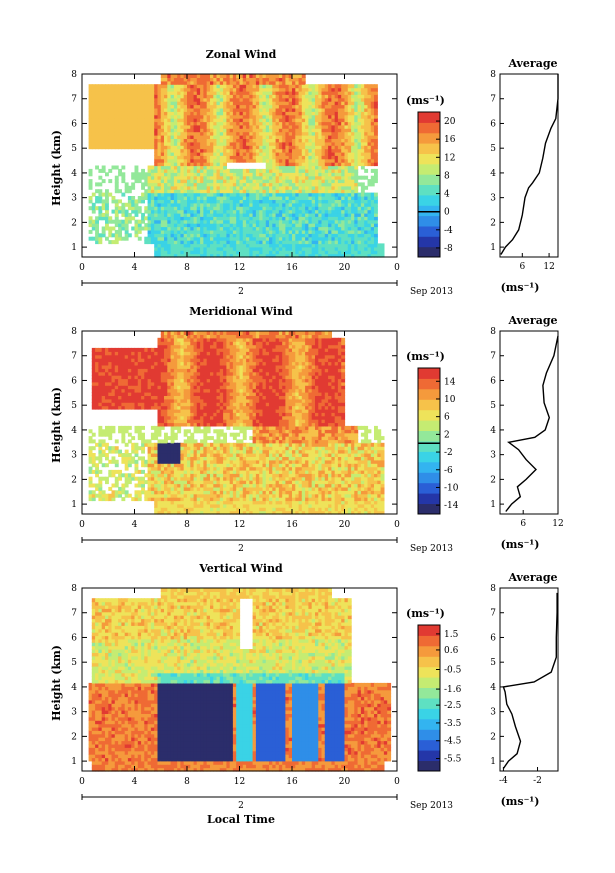 The width and height of the screenshot is (615, 873). I want to click on colorbar-tick-label: -8, so click(448, 249).